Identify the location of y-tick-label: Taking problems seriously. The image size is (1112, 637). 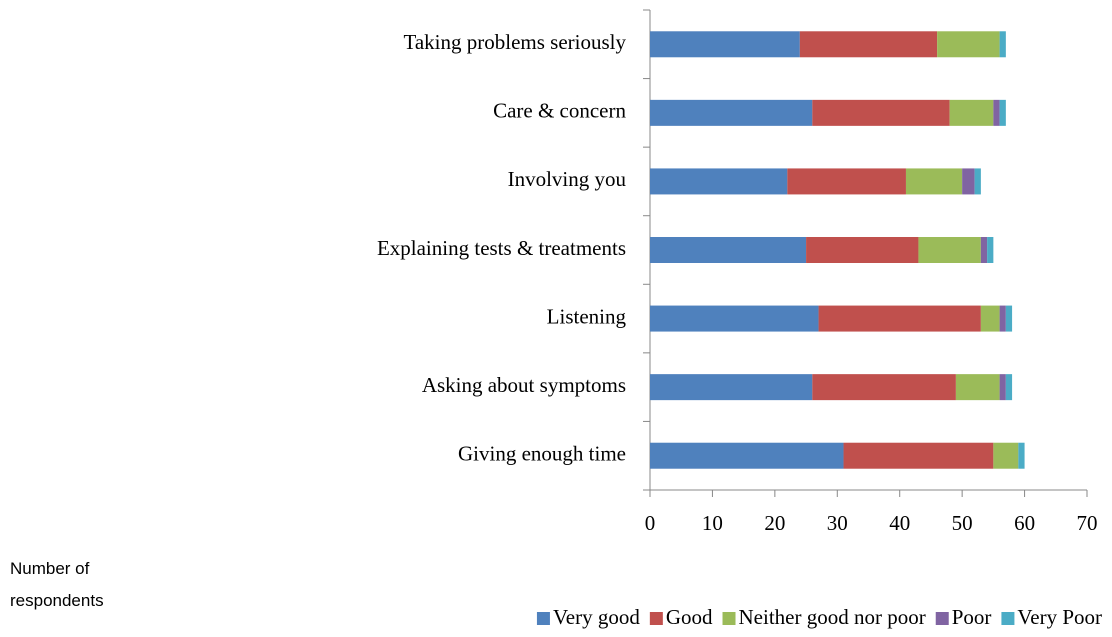
(515, 42).